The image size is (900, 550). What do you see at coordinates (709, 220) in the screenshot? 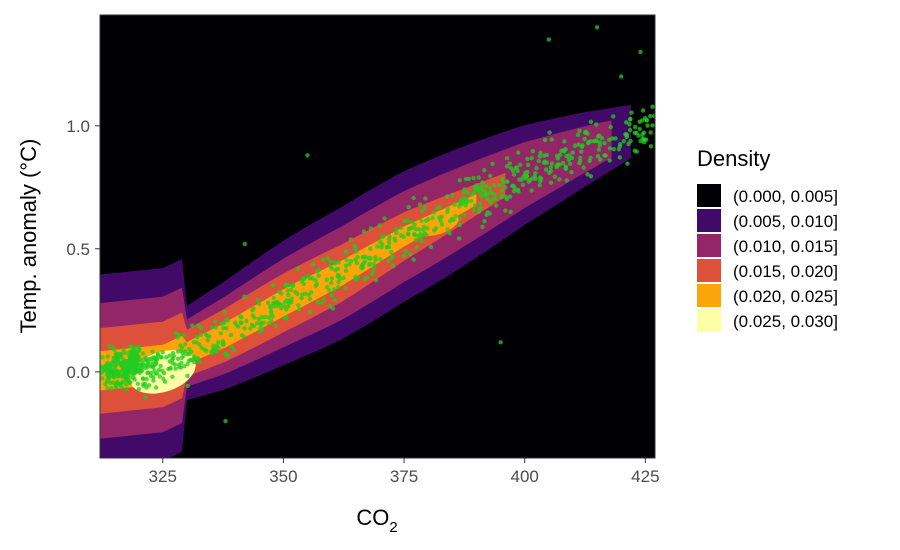
I see `legend-swatch` at bounding box center [709, 220].